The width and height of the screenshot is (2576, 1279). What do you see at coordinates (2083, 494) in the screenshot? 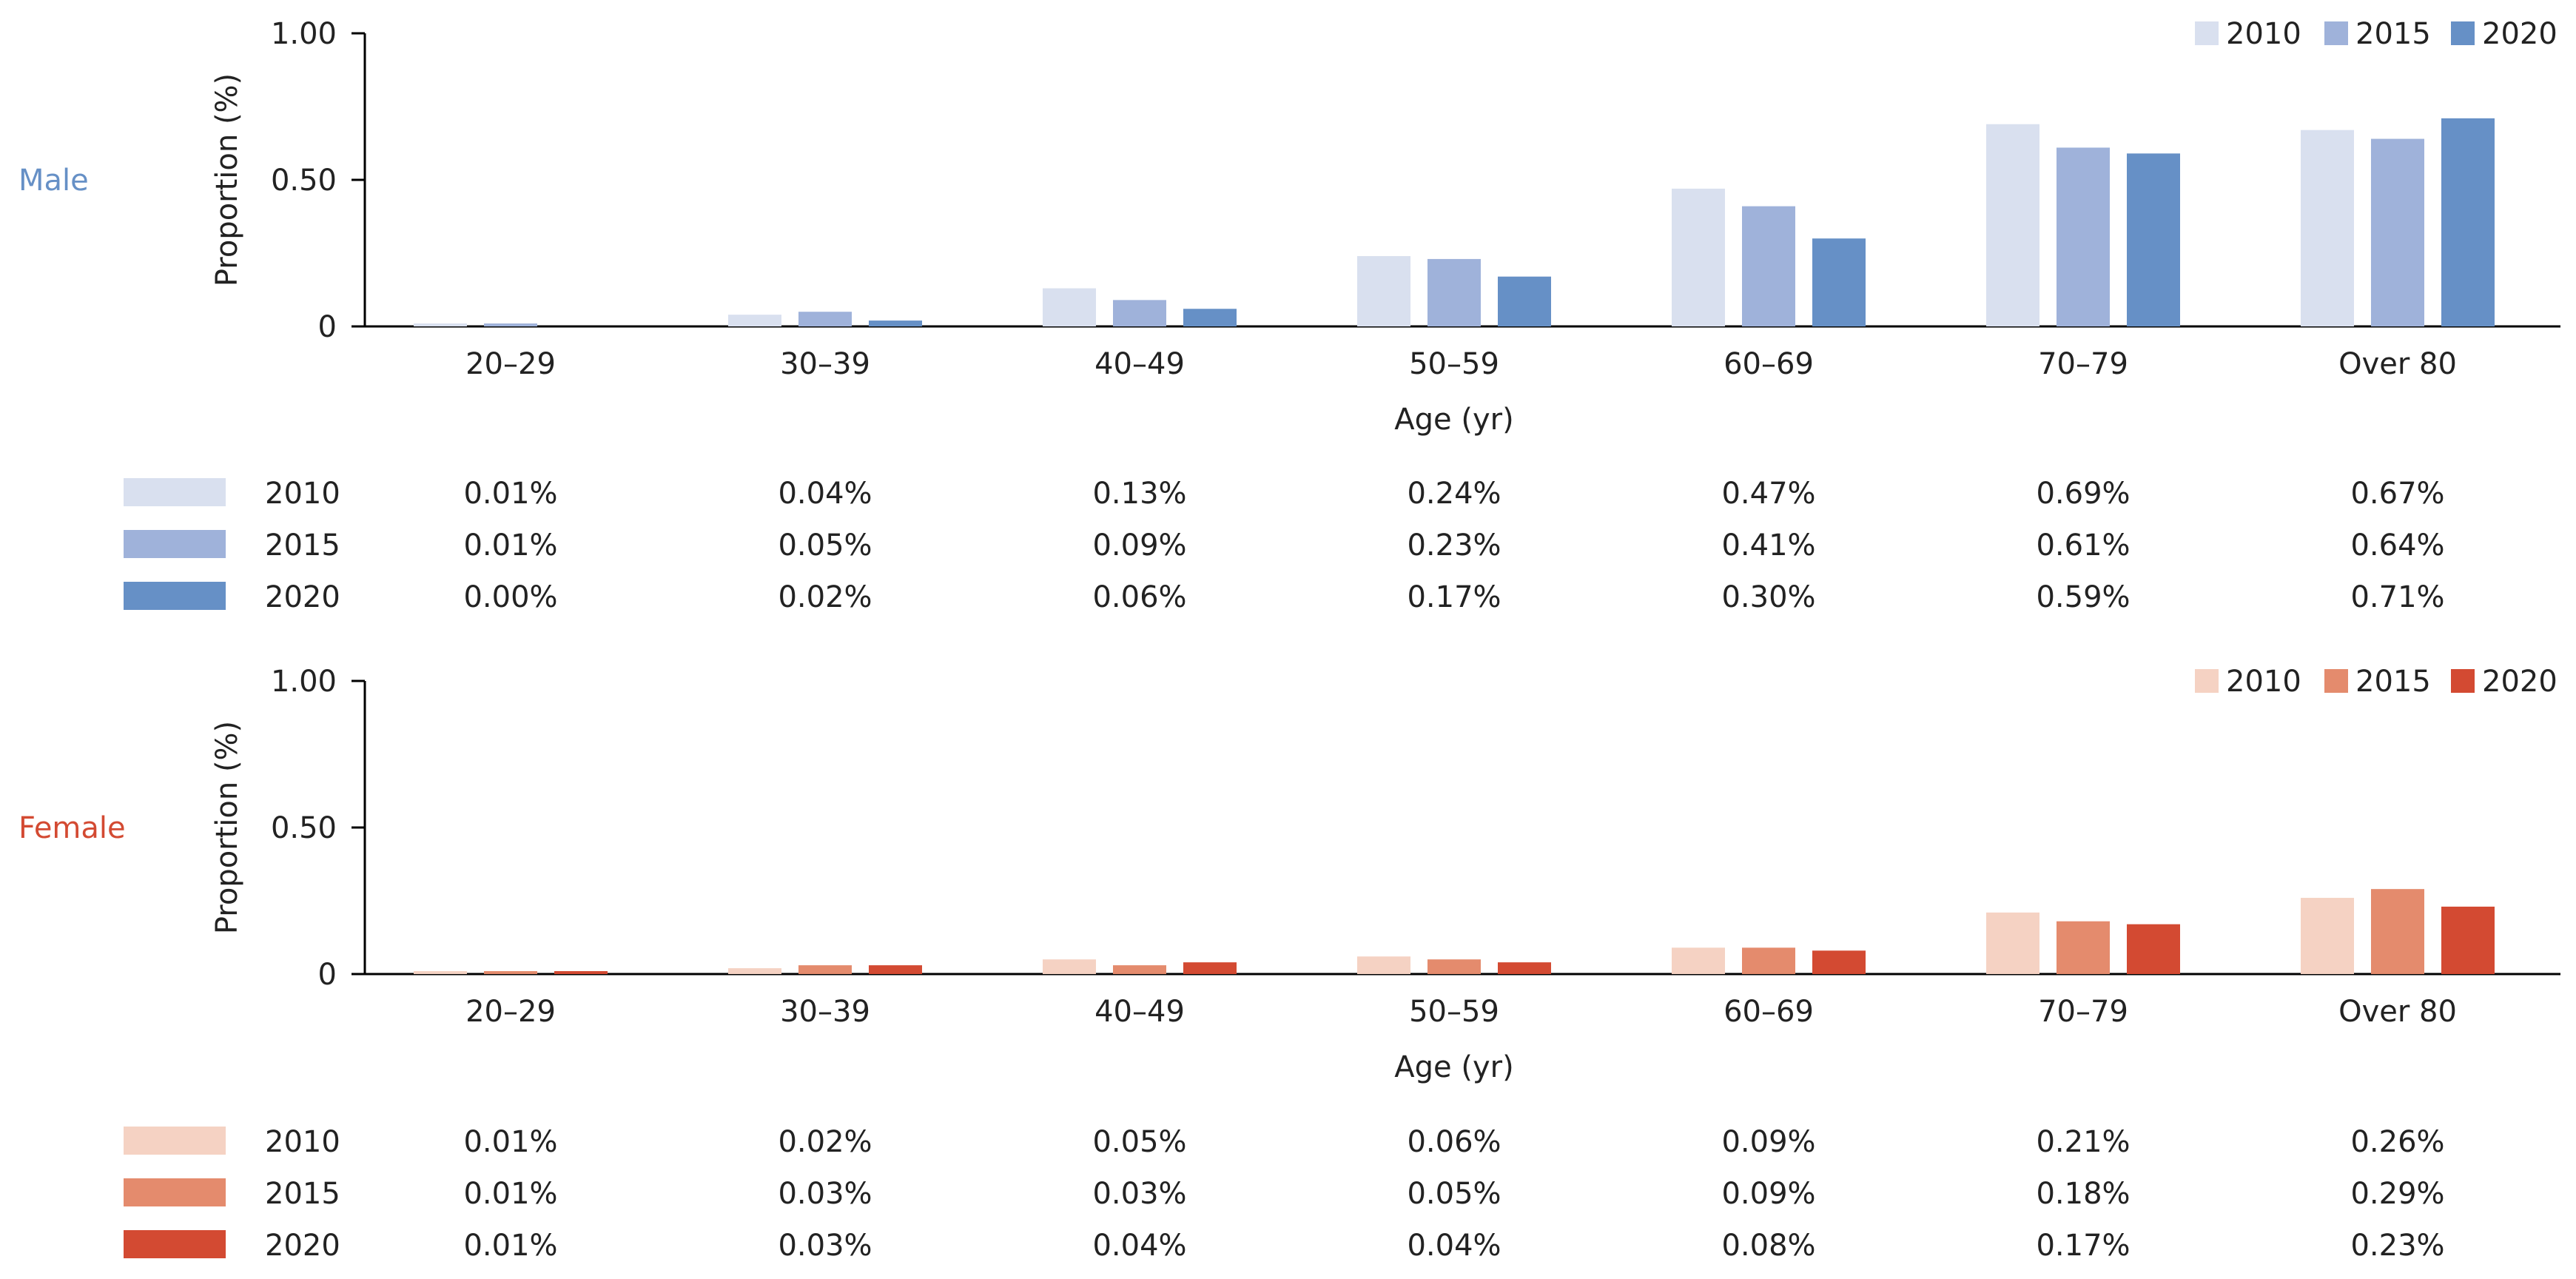
I see `table-cell: 0.69%` at bounding box center [2083, 494].